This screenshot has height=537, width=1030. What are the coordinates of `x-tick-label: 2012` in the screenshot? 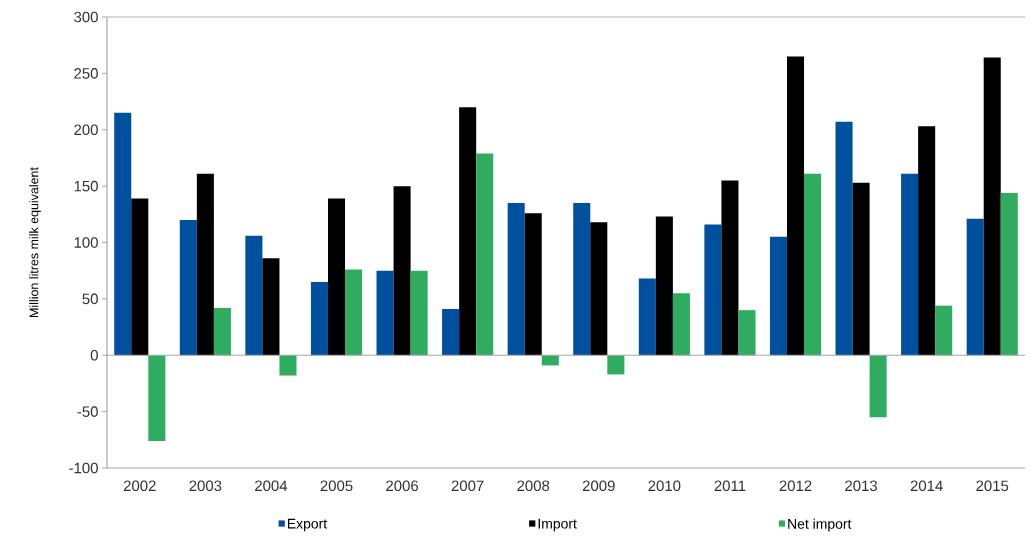 It's located at (795, 486).